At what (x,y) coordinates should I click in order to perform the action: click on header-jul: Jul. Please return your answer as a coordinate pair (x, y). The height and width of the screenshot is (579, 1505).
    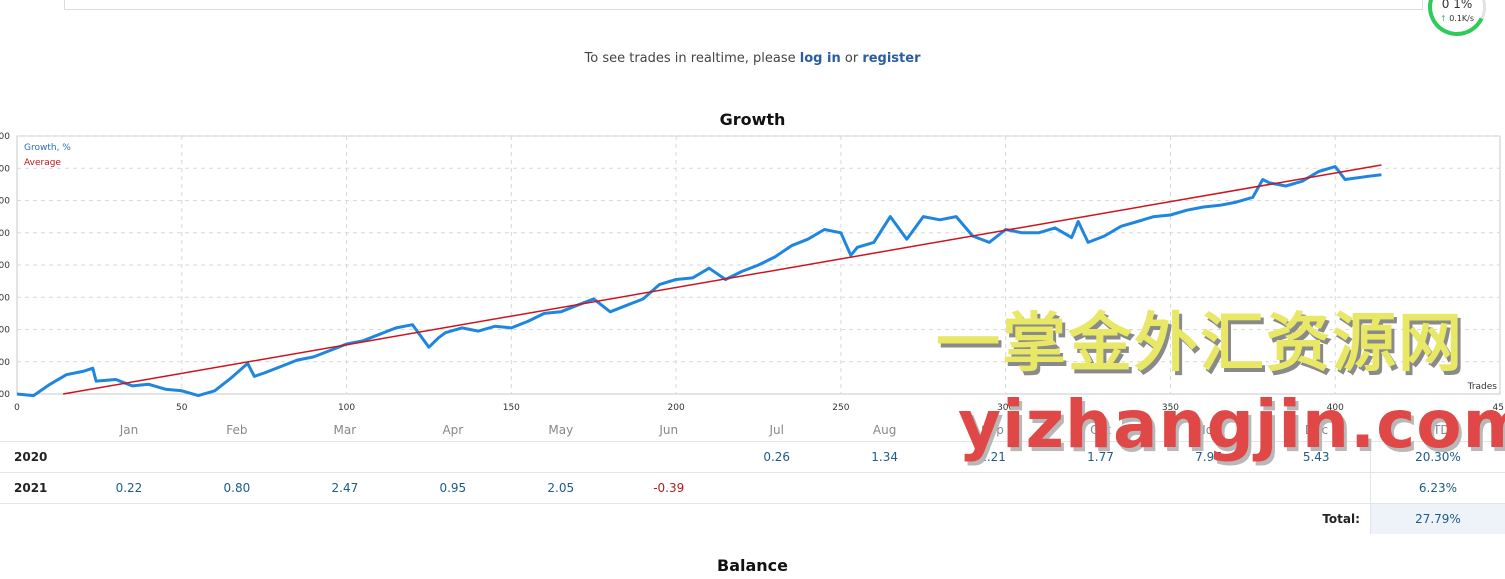
    Looking at the image, I should click on (776, 430).